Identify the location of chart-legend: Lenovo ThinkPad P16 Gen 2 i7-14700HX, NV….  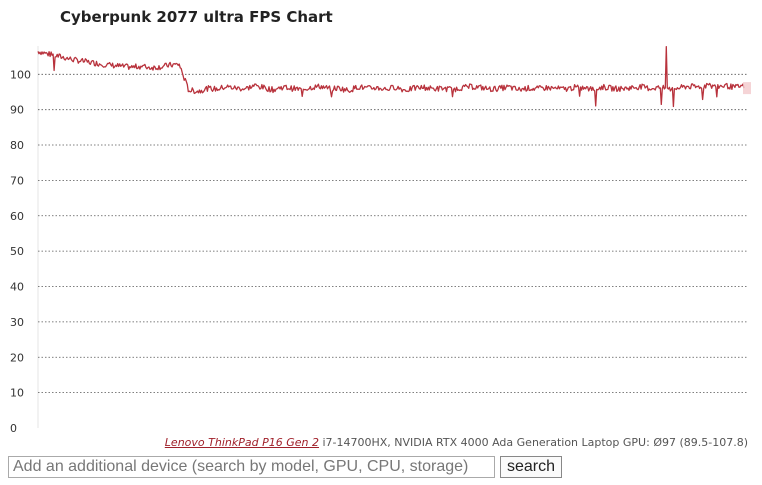
(456, 442).